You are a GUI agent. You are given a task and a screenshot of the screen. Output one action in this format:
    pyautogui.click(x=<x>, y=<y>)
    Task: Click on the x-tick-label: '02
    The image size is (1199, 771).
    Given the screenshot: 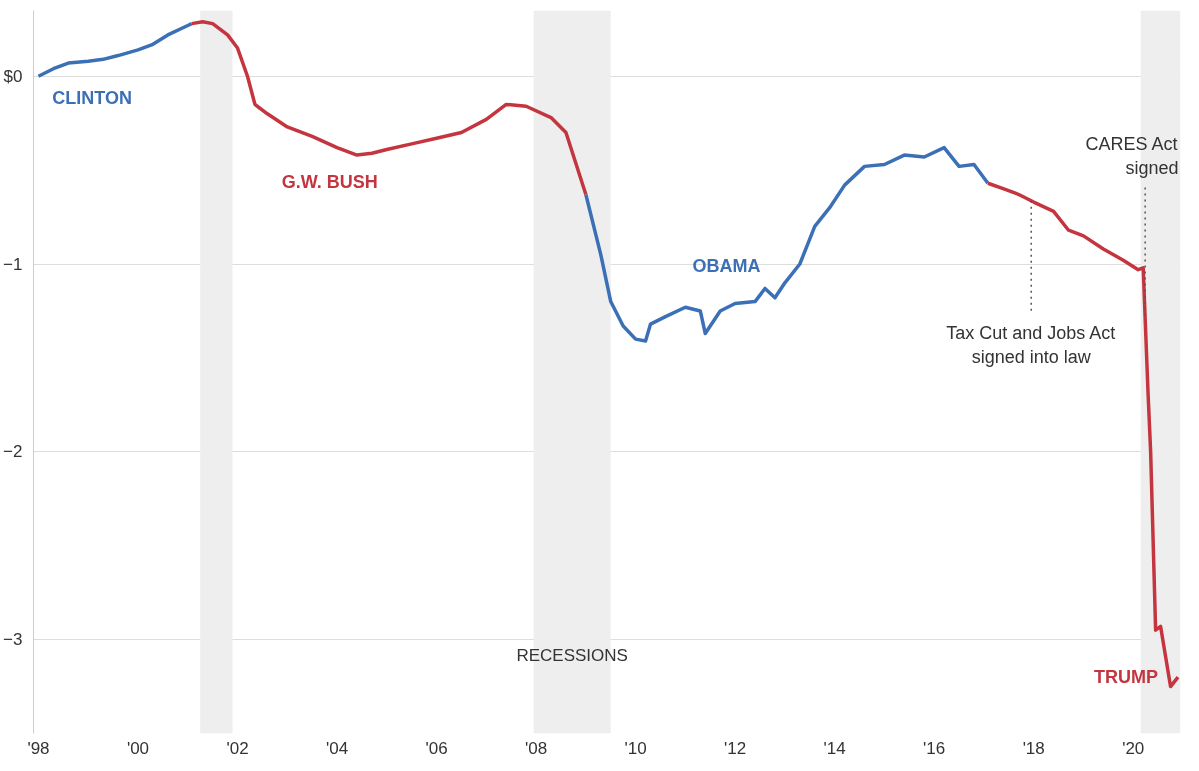 What is the action you would take?
    pyautogui.click(x=237, y=748)
    